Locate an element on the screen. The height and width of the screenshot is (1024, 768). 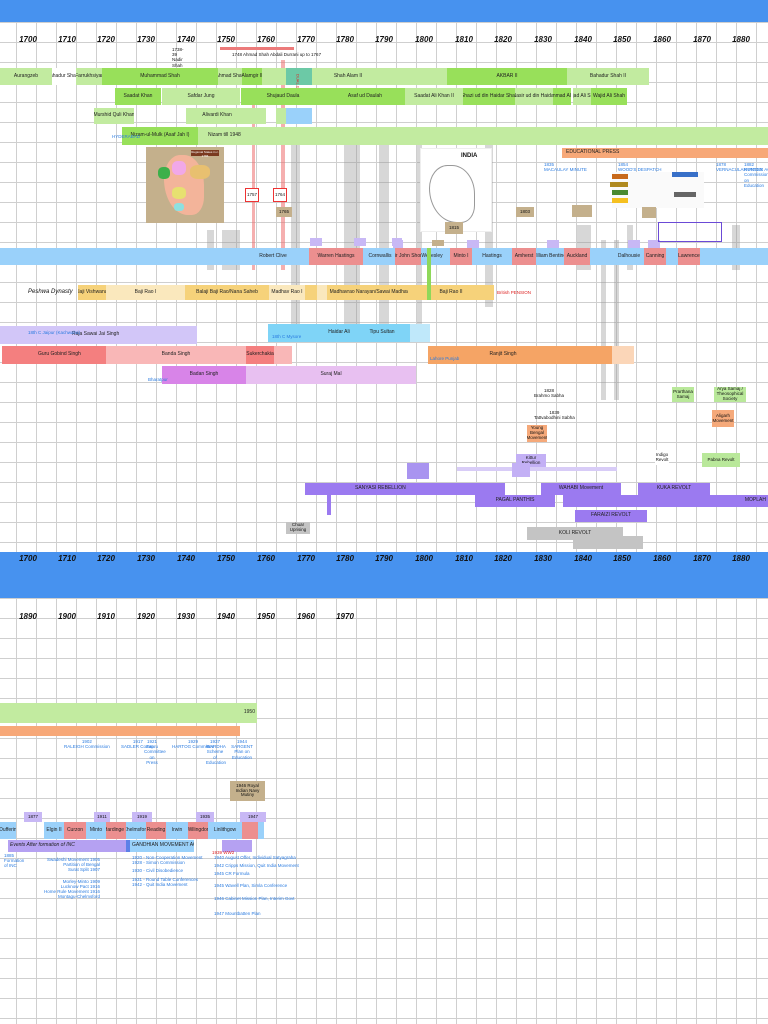
viceroy-dufferin: Dufferin is located at coordinates (8, 830).